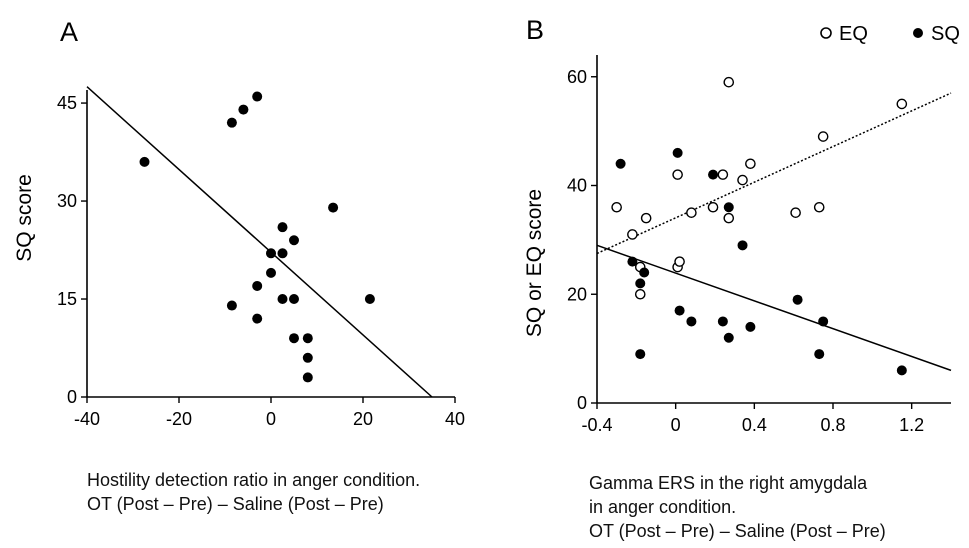 Image resolution: width=969 pixels, height=548 pixels. What do you see at coordinates (911, 425) in the screenshot?
I see `panel-b-x-tick-label: 1.2` at bounding box center [911, 425].